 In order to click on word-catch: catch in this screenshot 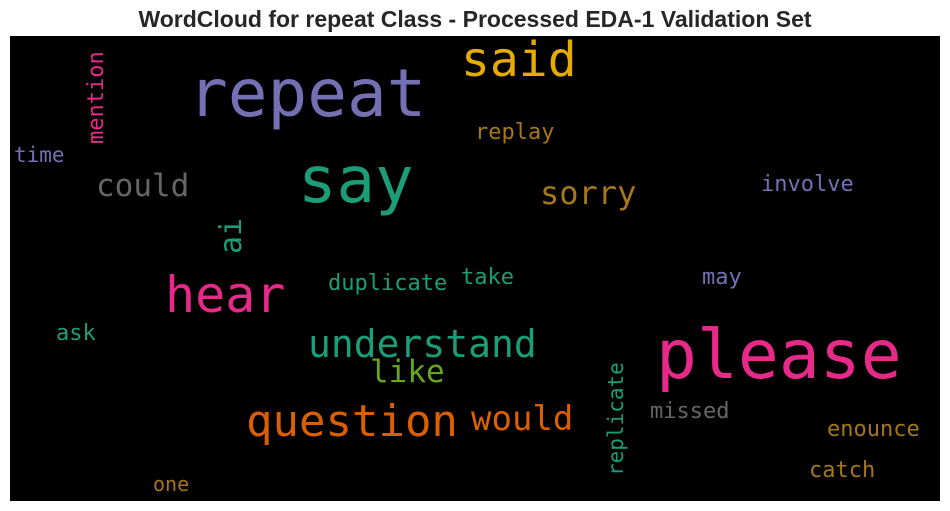, I will do `click(842, 470)`.